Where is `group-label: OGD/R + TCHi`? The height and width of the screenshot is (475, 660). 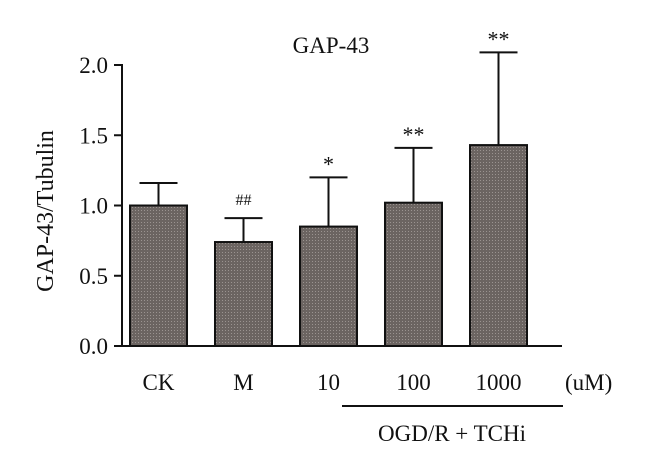 group-label: OGD/R + TCHi is located at coordinates (452, 433).